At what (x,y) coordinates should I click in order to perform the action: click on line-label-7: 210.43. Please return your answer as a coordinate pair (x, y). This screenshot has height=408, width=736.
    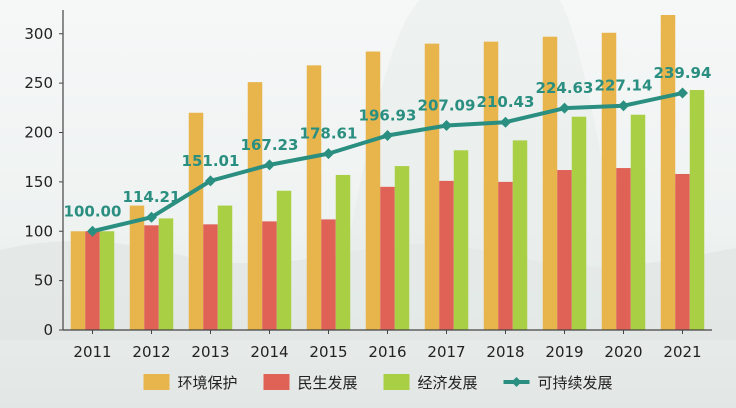
    Looking at the image, I should click on (506, 102).